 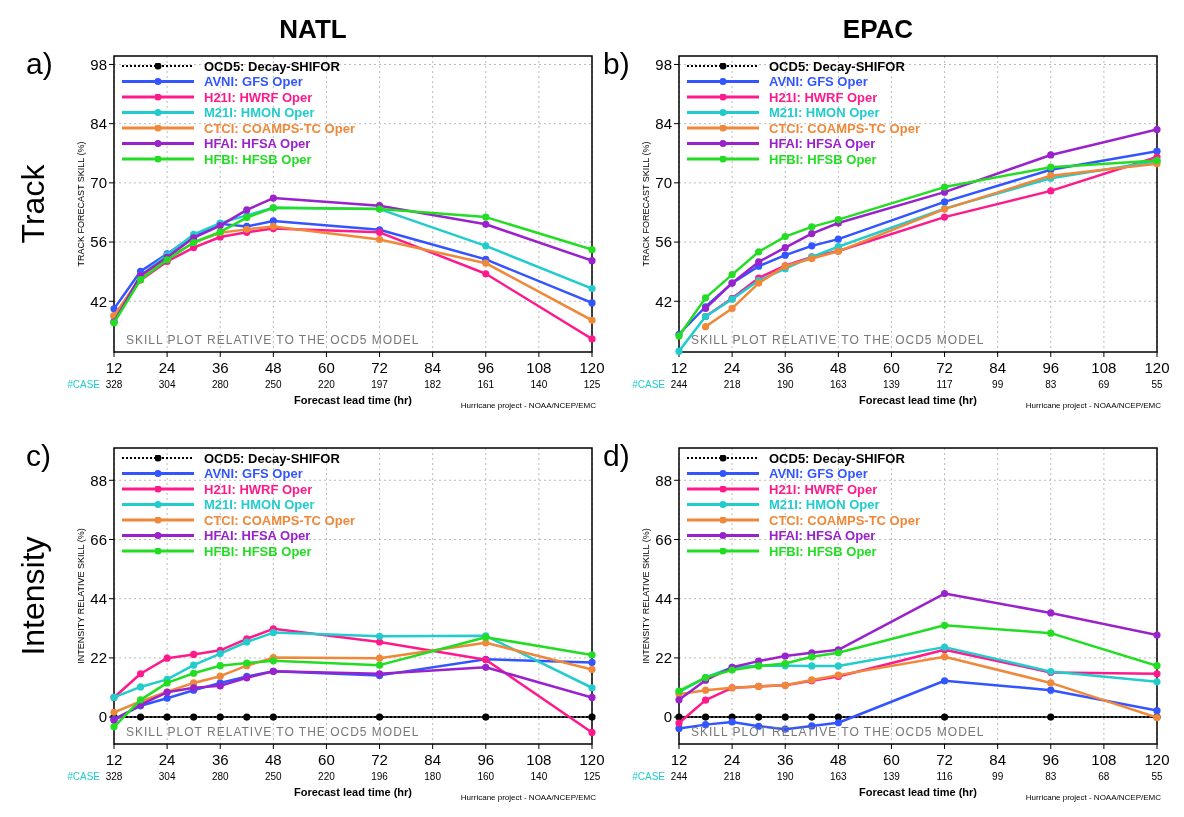 What do you see at coordinates (433, 384) in the screenshot?
I see `text: 182` at bounding box center [433, 384].